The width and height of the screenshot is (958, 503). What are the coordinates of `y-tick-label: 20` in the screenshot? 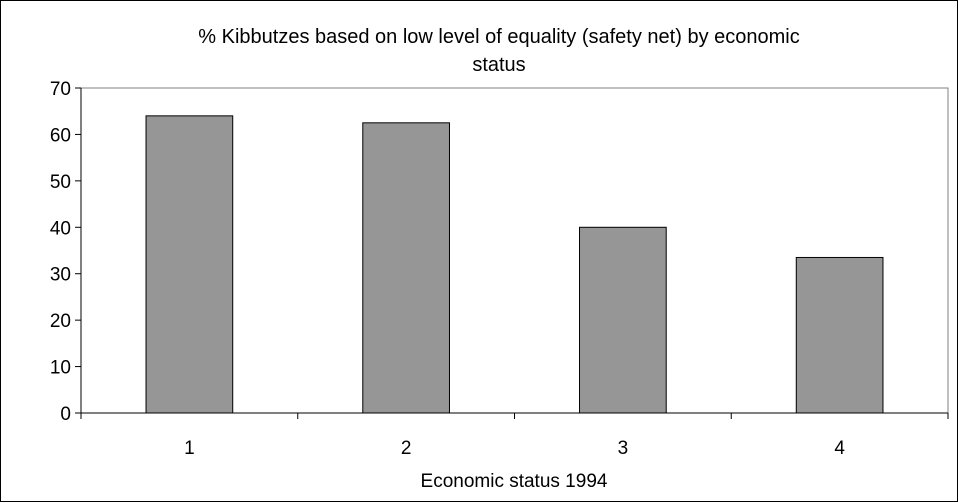 It's located at (60, 321).